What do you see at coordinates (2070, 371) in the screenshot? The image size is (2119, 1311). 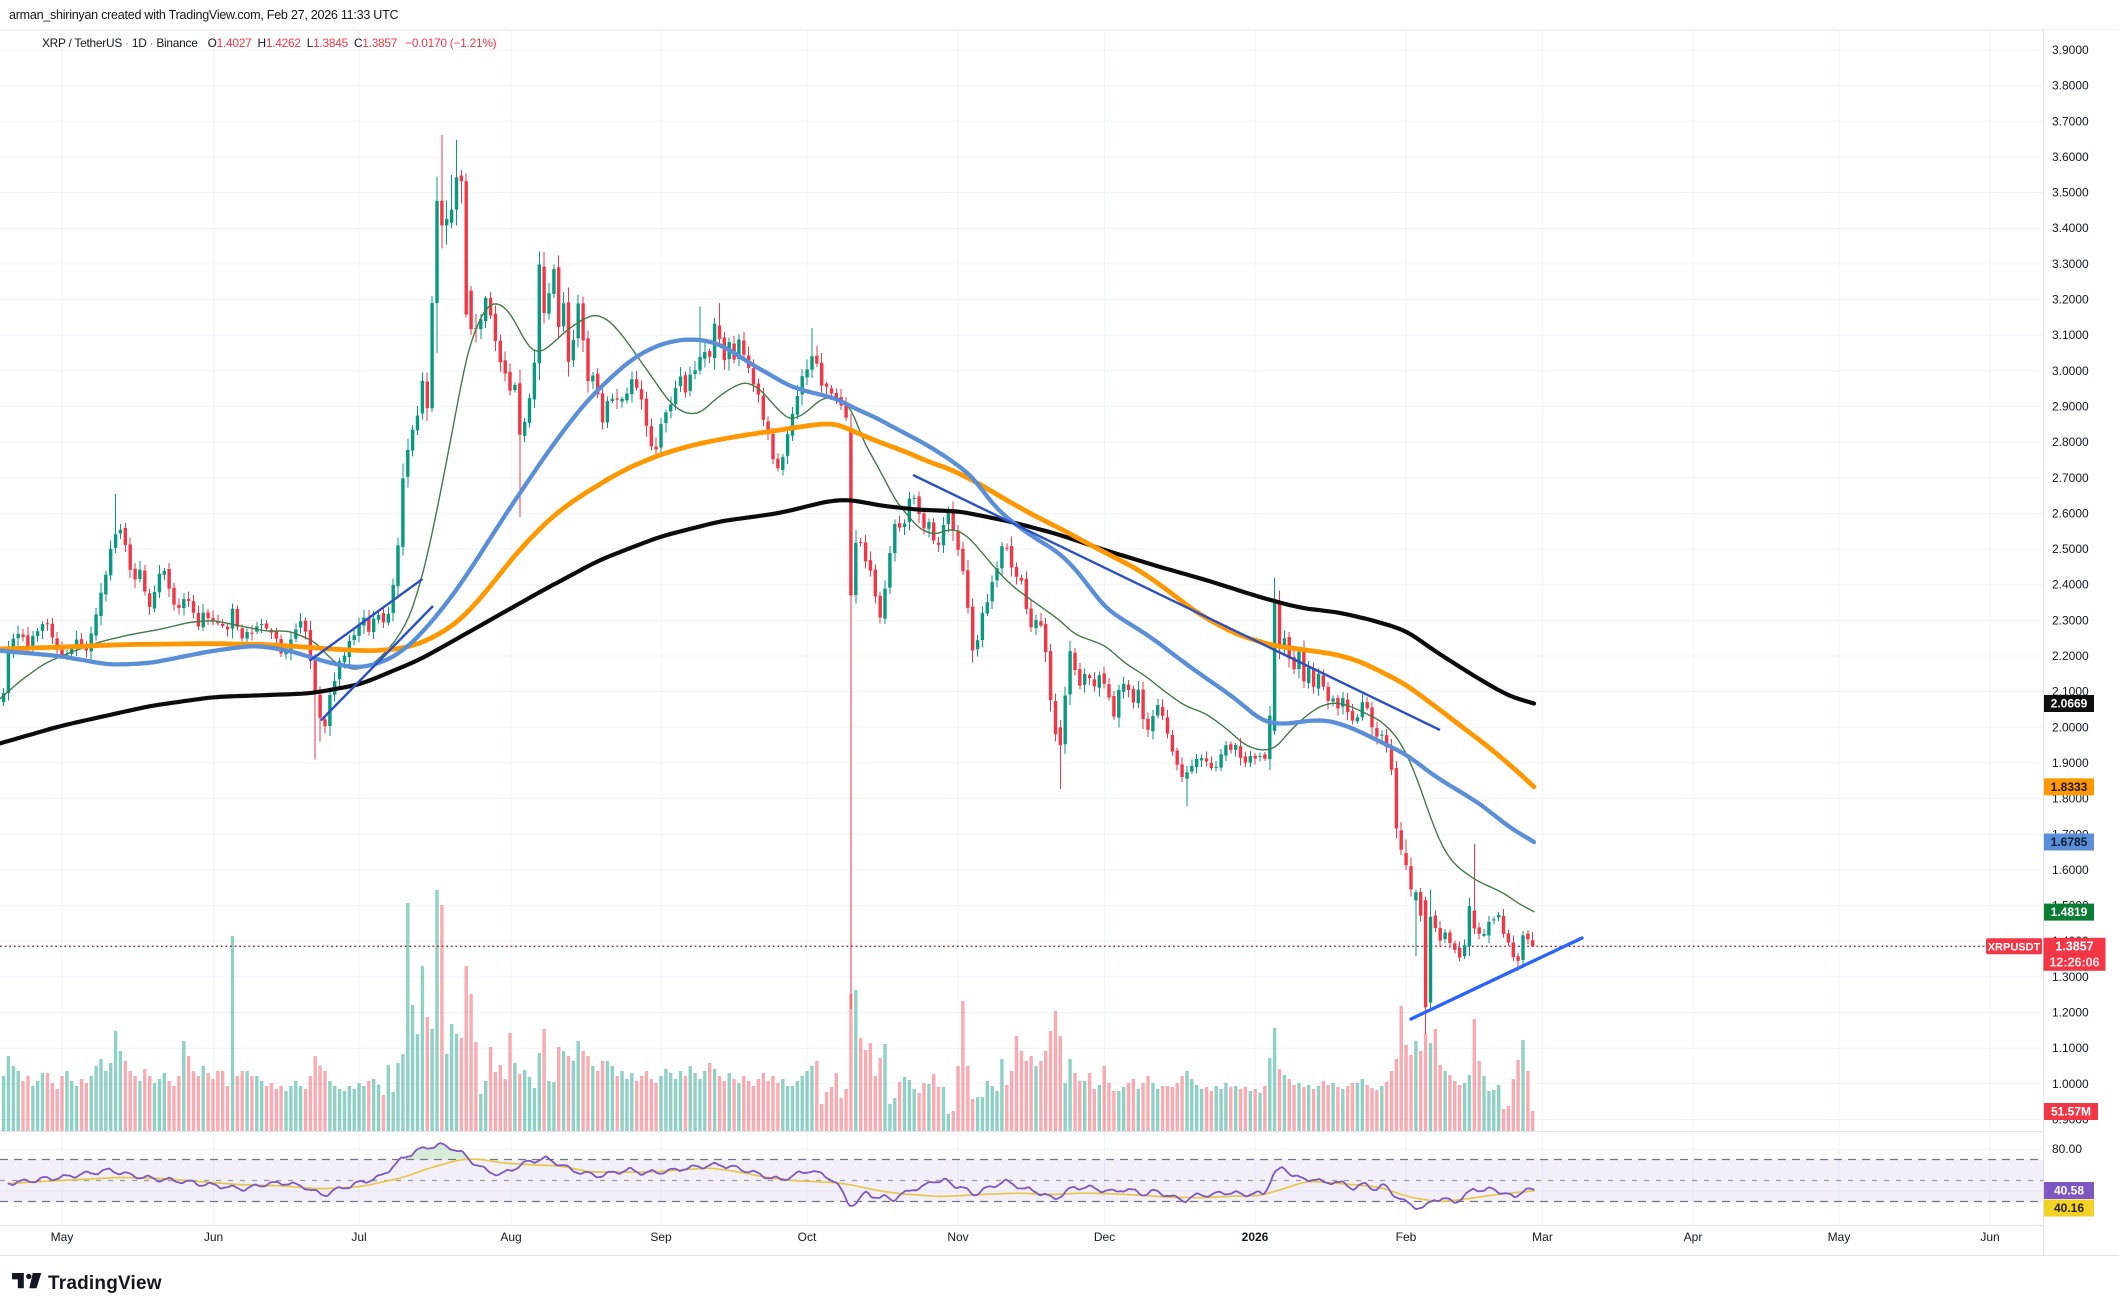 I see `svg-text: 3.0000` at bounding box center [2070, 371].